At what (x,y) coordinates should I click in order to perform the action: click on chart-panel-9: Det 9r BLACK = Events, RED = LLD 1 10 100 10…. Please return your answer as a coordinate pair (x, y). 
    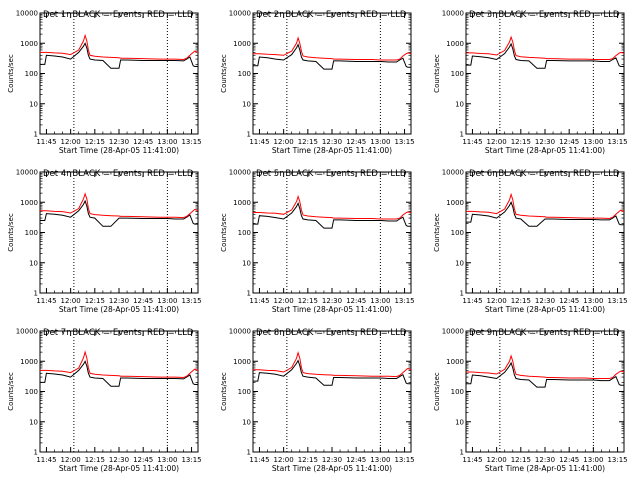
    Looking at the image, I should click on (530, 401).